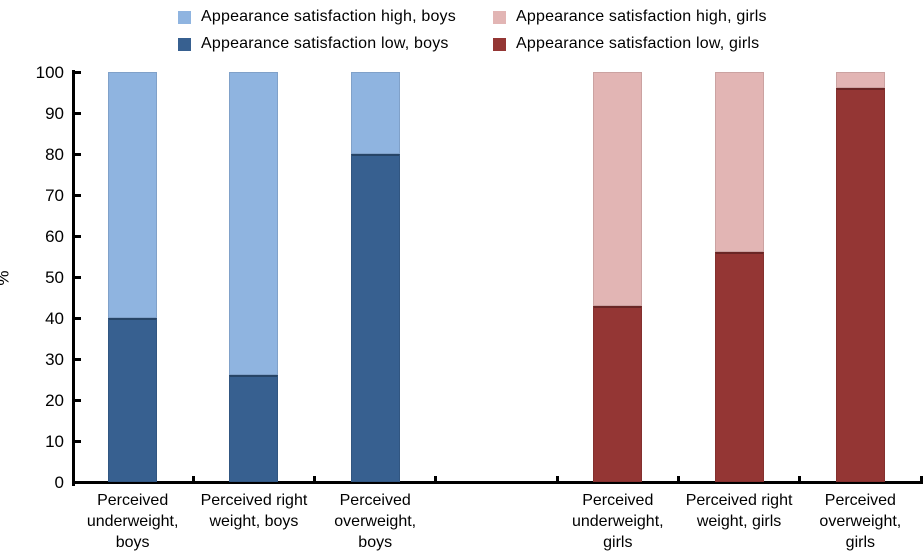  I want to click on y-tick-label: 10, so click(54, 441).